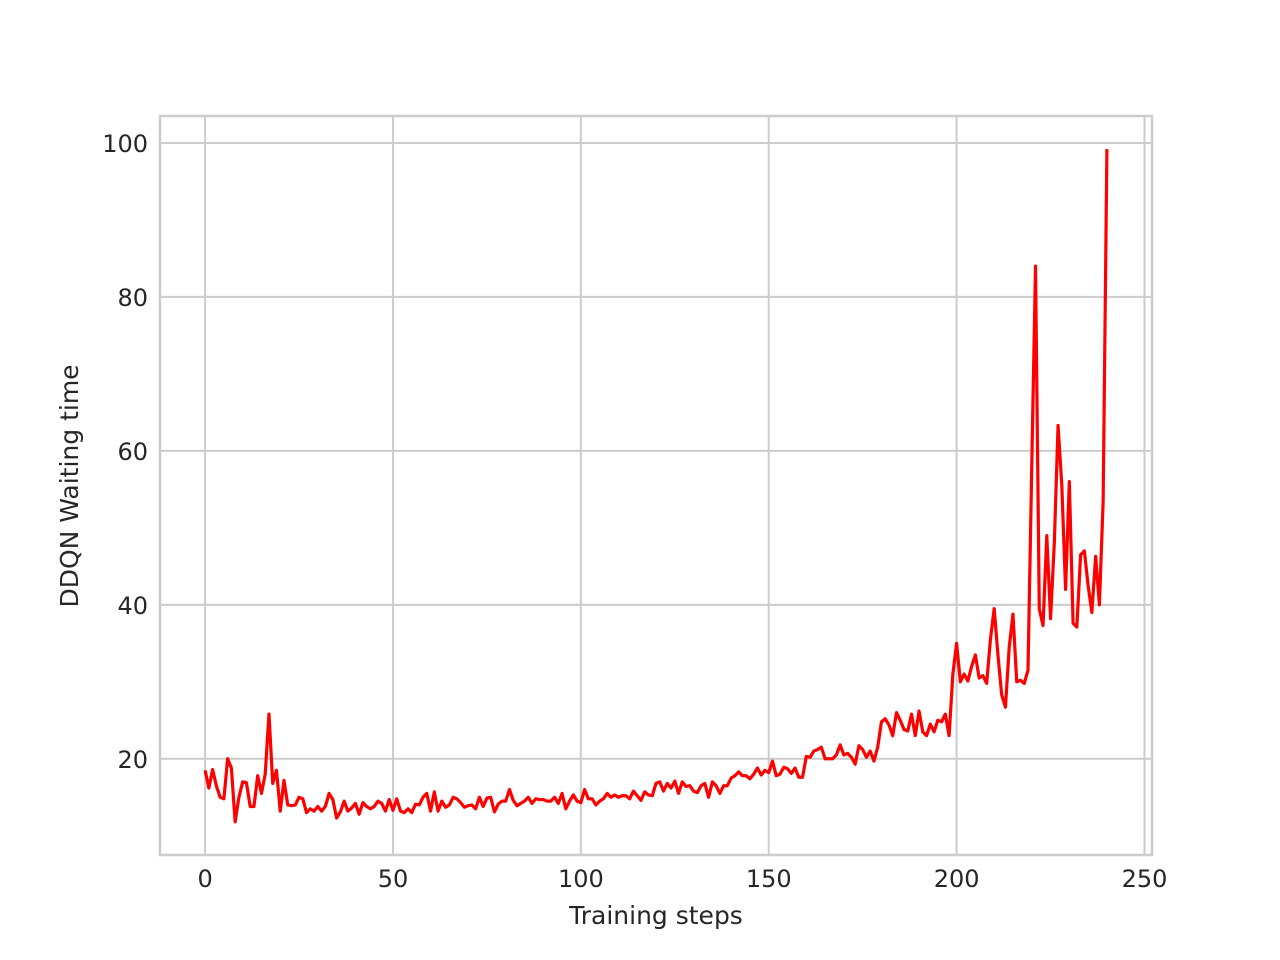 This screenshot has width=1280, height=960. I want to click on y-axis-title: DDQN Waiting time, so click(69, 485).